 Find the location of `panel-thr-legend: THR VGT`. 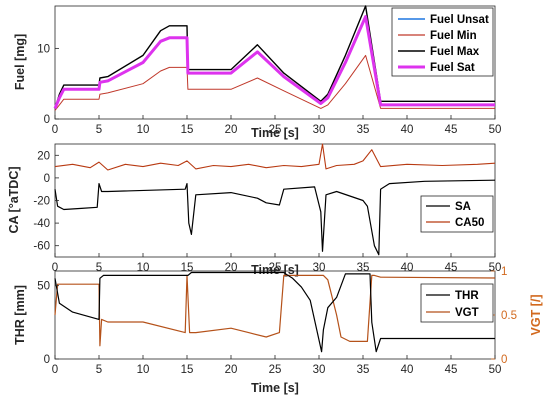

panel-thr-legend: THR VGT is located at coordinates (457, 303).